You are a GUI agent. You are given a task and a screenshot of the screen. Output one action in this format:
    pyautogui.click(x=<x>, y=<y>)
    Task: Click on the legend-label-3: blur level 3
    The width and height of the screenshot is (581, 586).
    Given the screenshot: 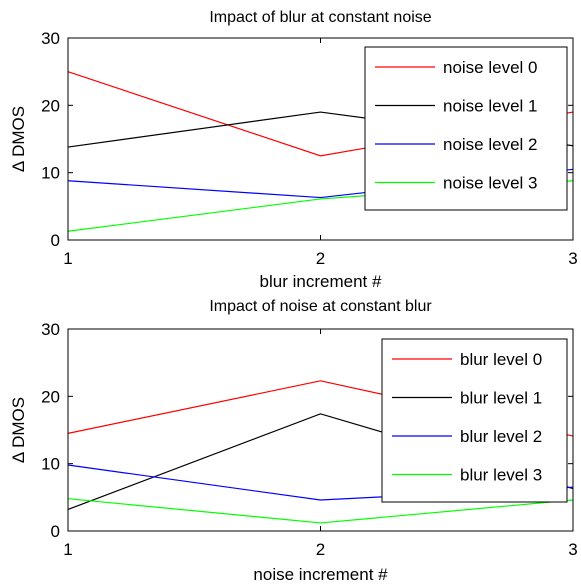 What is the action you would take?
    pyautogui.click(x=501, y=475)
    